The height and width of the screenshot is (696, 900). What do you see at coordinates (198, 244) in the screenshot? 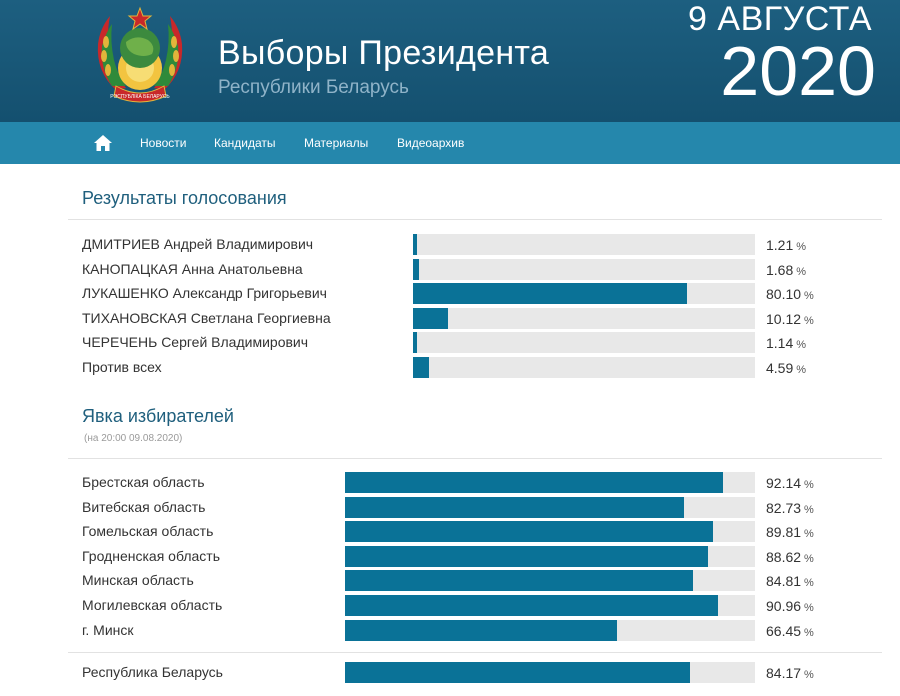
I see `candidate-label: ДМИТРИЕВ Андрей Владимирович` at bounding box center [198, 244].